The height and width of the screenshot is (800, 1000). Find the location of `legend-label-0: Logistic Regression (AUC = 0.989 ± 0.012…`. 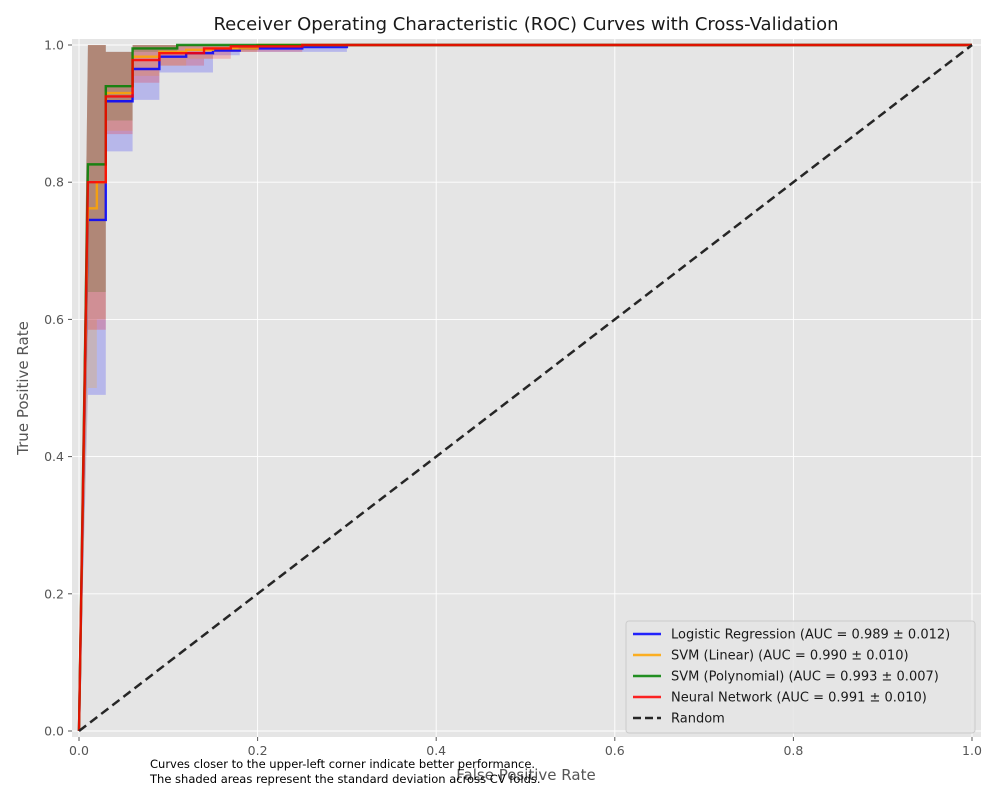

legend-label-0: Logistic Regression (AUC = 0.989 ± 0.012… is located at coordinates (810, 635).